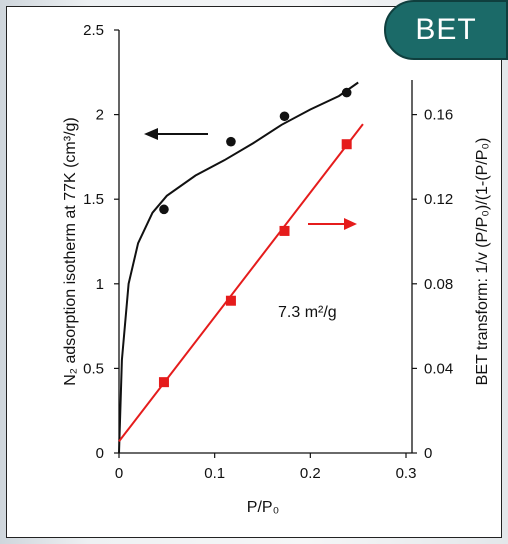  What do you see at coordinates (406, 473) in the screenshot?
I see `x-tick-label: 0.3` at bounding box center [406, 473].